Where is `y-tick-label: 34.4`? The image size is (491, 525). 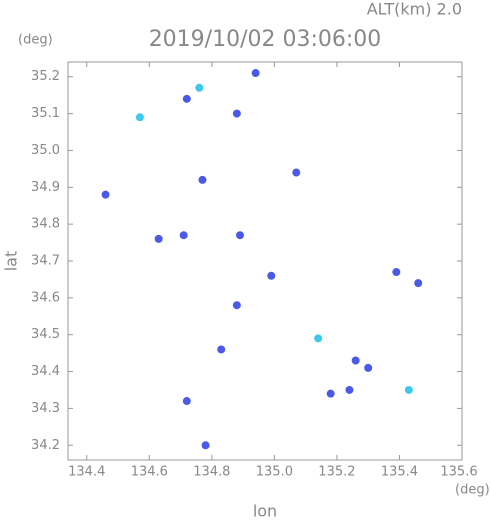
y-tick-label: 34.4 is located at coordinates (45, 371).